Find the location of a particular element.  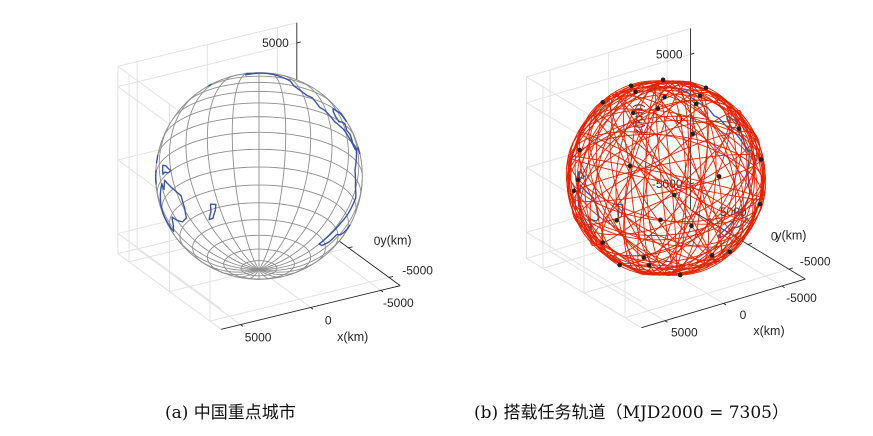

a-earth is located at coordinates (258, 176).